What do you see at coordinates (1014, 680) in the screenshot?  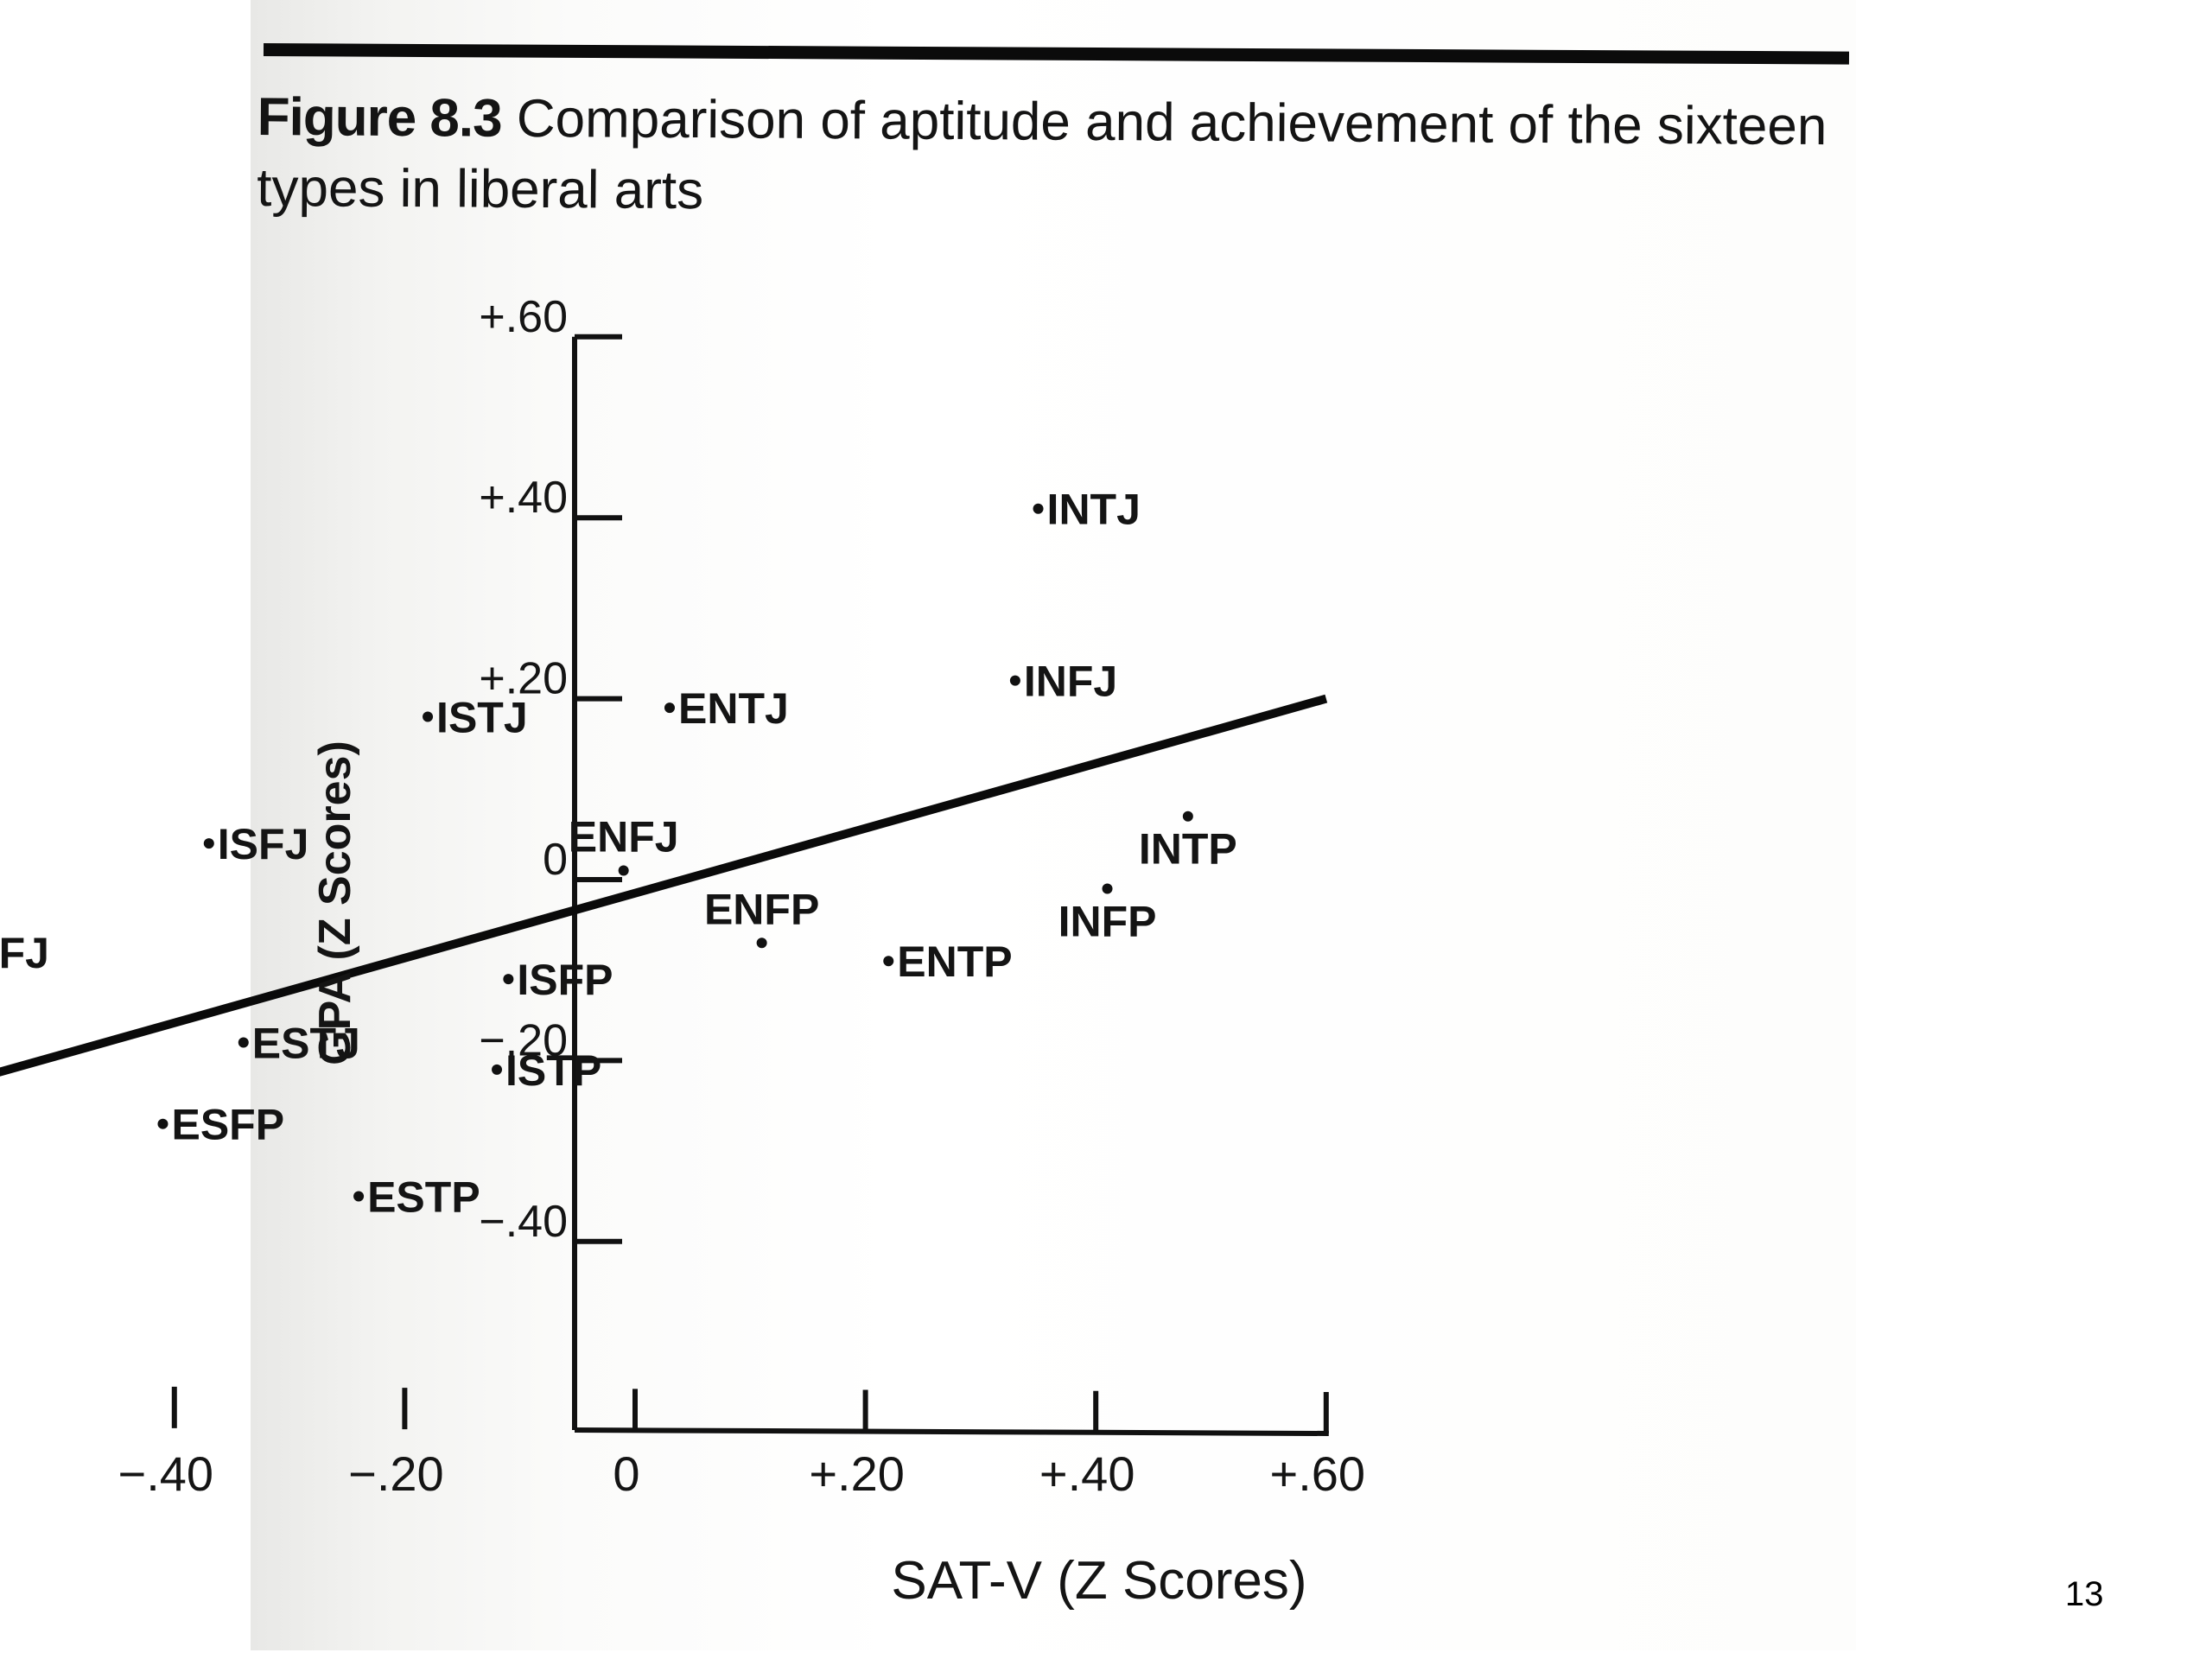 I see `data-point-infj` at bounding box center [1014, 680].